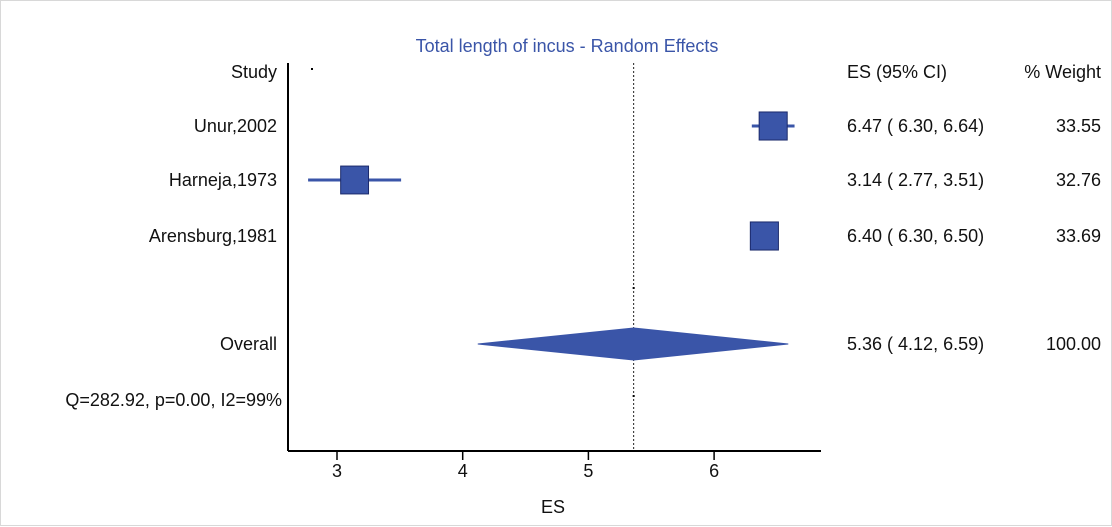 The height and width of the screenshot is (527, 1112). What do you see at coordinates (915, 344) in the screenshot?
I see `overall-es-ci-value: 5.36 ( 4.12, 6.59)` at bounding box center [915, 344].